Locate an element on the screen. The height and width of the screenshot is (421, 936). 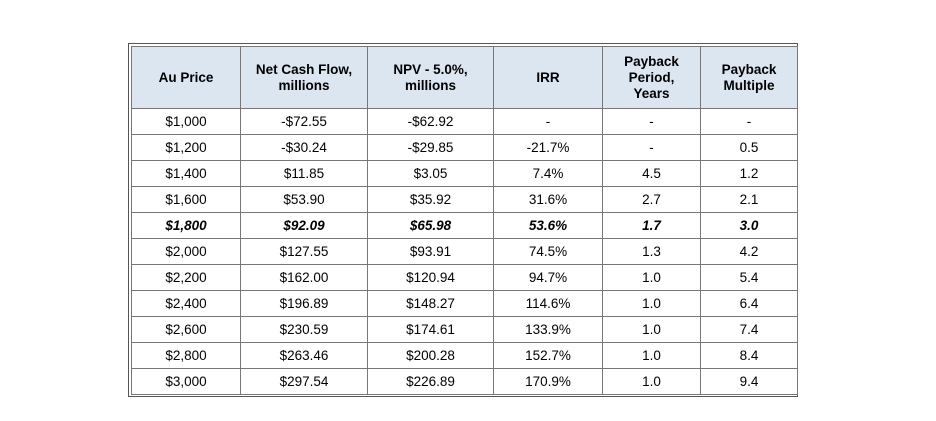
header-line: Years is located at coordinates (651, 93).